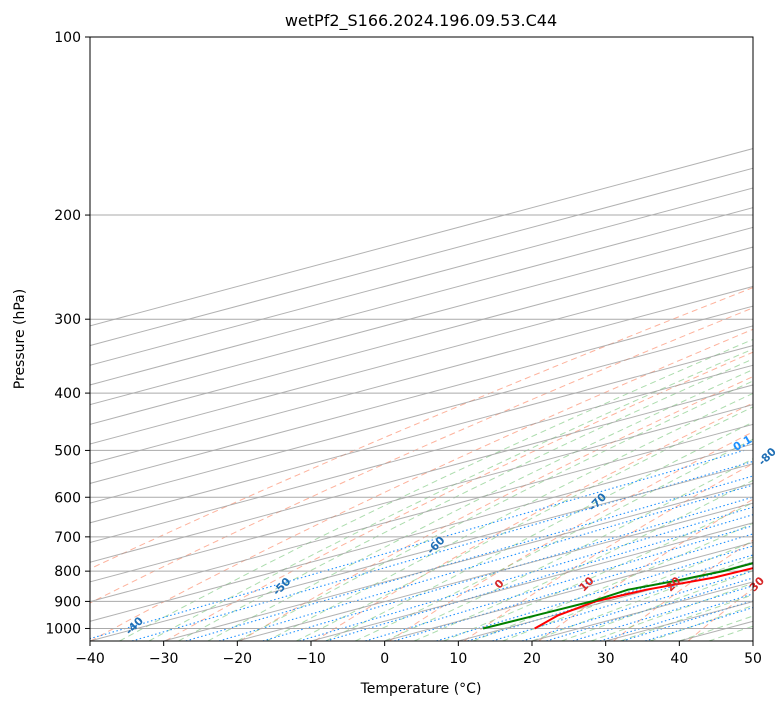 The image size is (775, 708). I want to click on y-tick-label: 100, so click(67, 38).